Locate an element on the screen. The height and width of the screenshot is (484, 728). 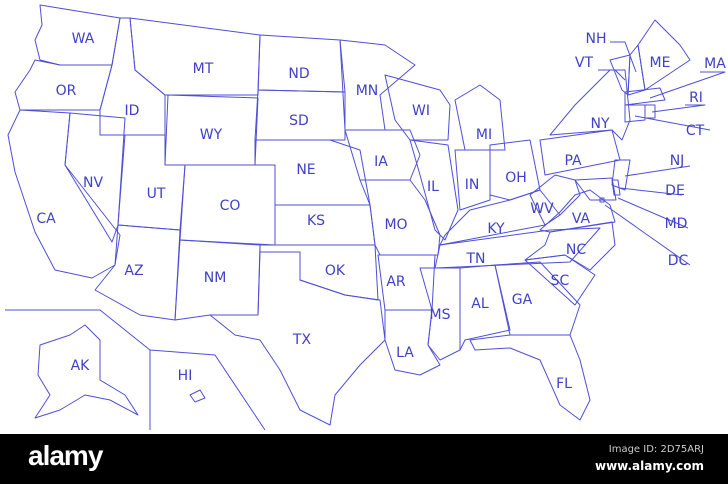
state-or is located at coordinates (63, 85).